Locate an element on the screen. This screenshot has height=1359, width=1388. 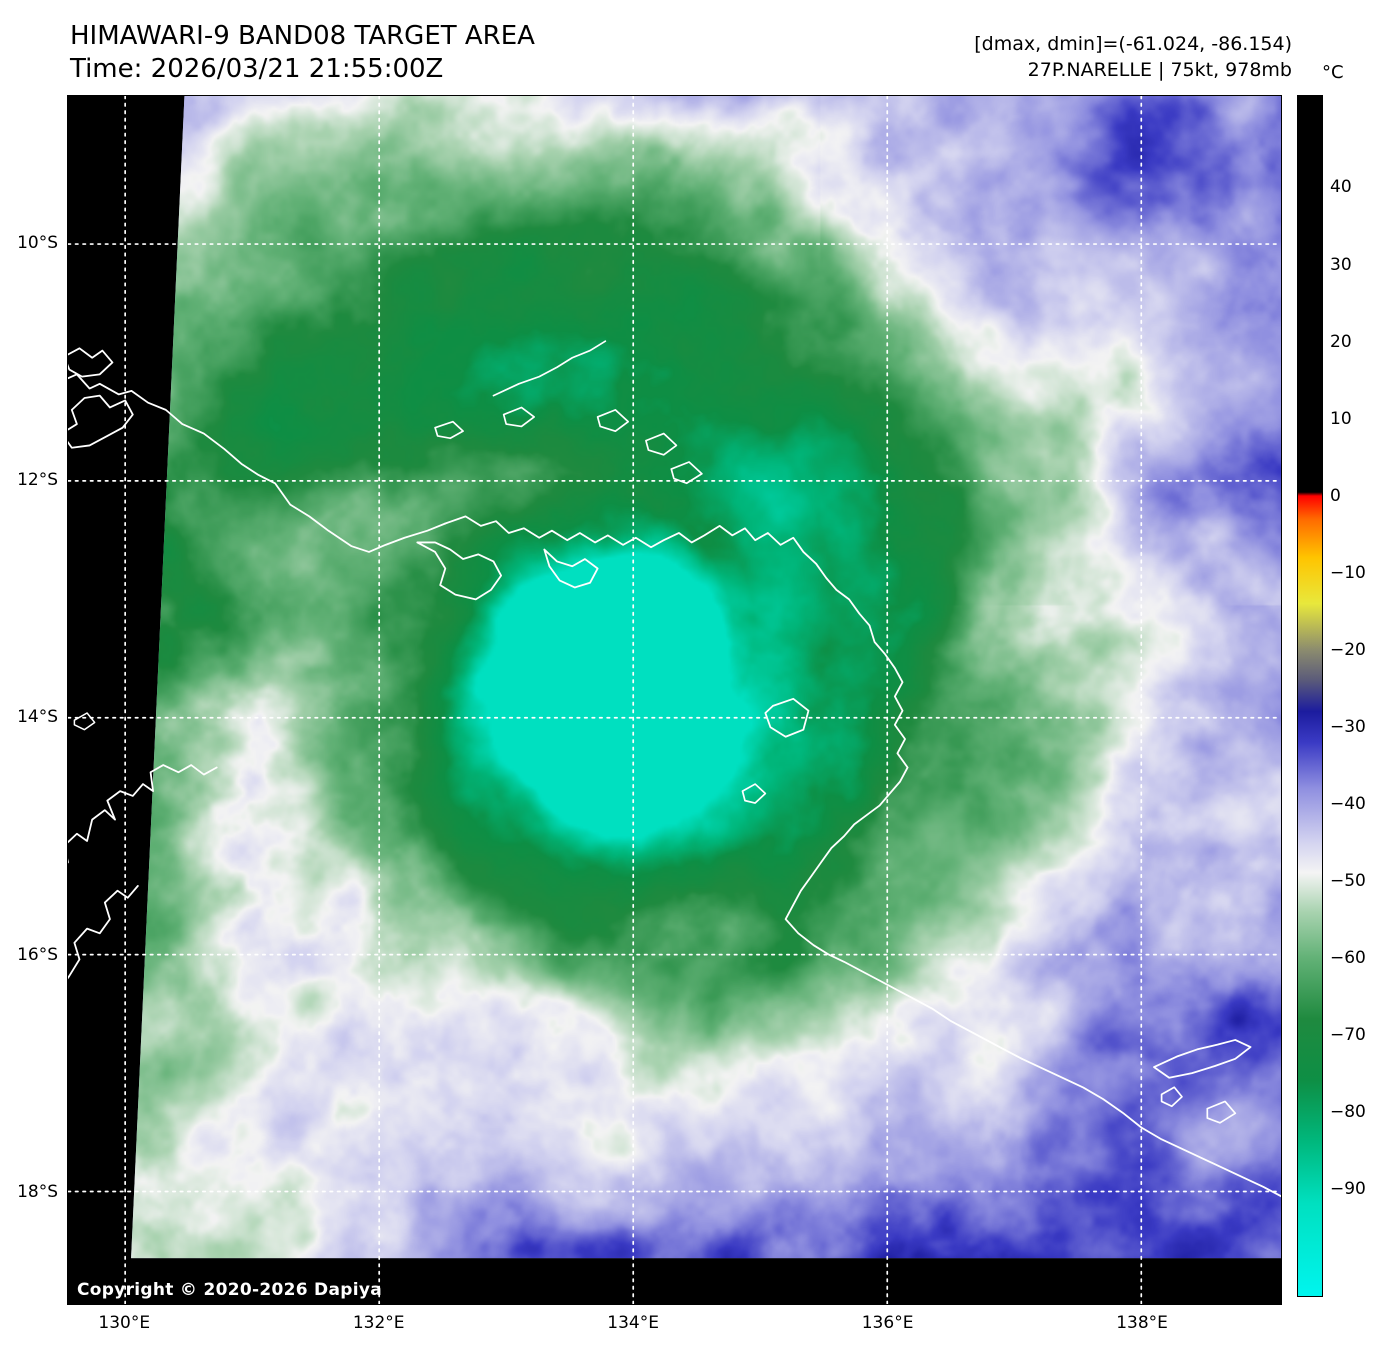
storm-info-text: 27P.NARELLE | 75kt, 978mb is located at coordinates (1159, 69).